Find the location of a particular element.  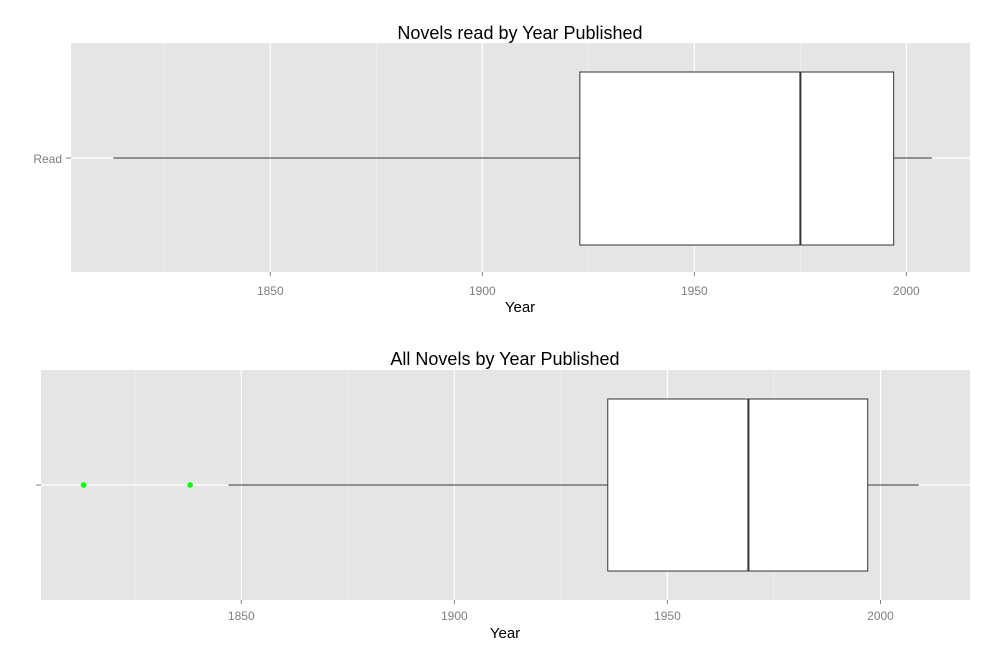

chart-1-y-tick-label: Read is located at coordinates (47, 159).